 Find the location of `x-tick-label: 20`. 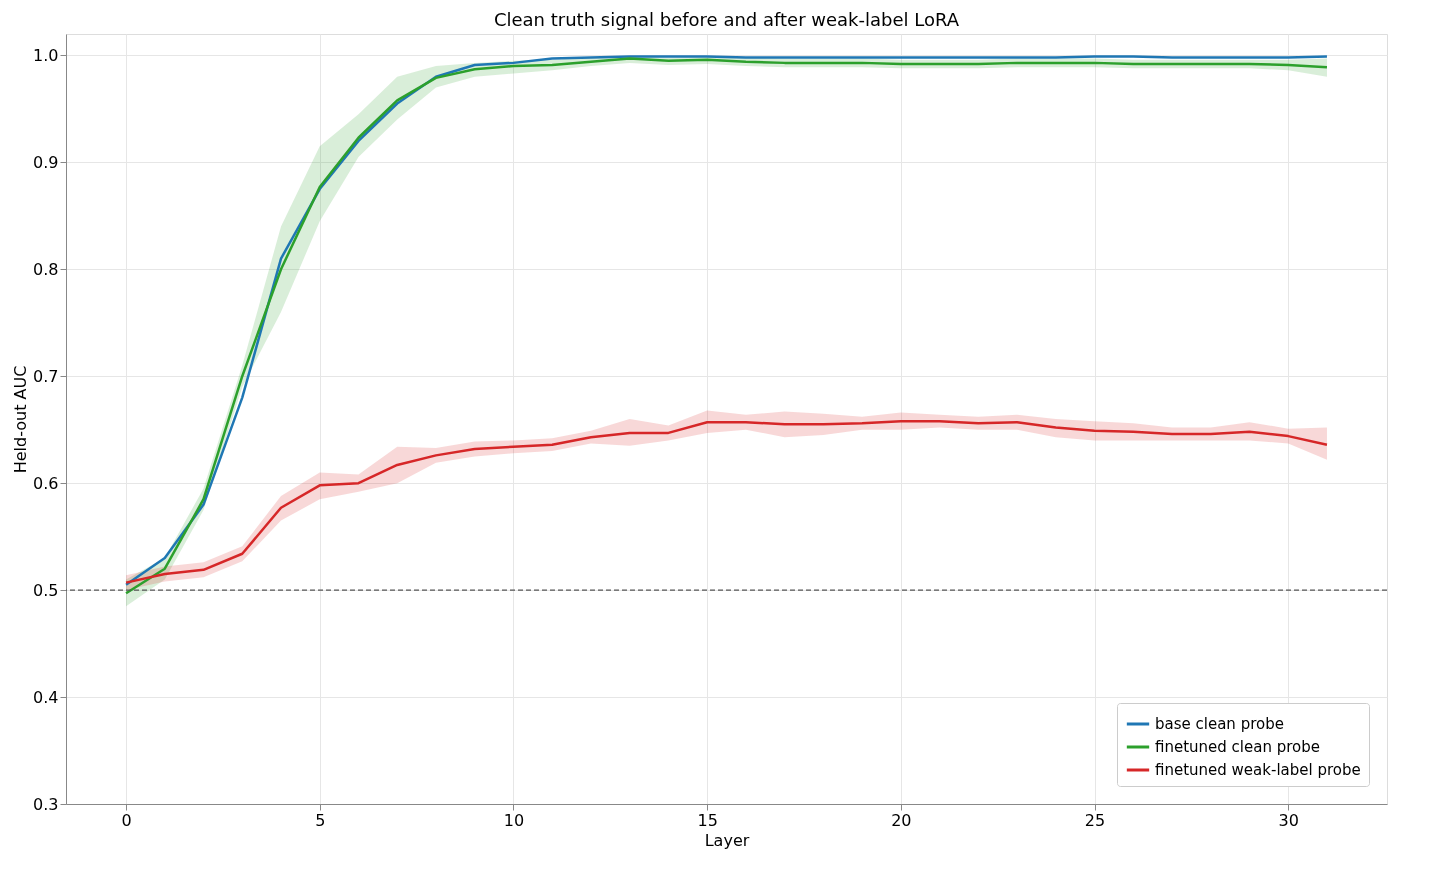

x-tick-label: 20 is located at coordinates (901, 820).